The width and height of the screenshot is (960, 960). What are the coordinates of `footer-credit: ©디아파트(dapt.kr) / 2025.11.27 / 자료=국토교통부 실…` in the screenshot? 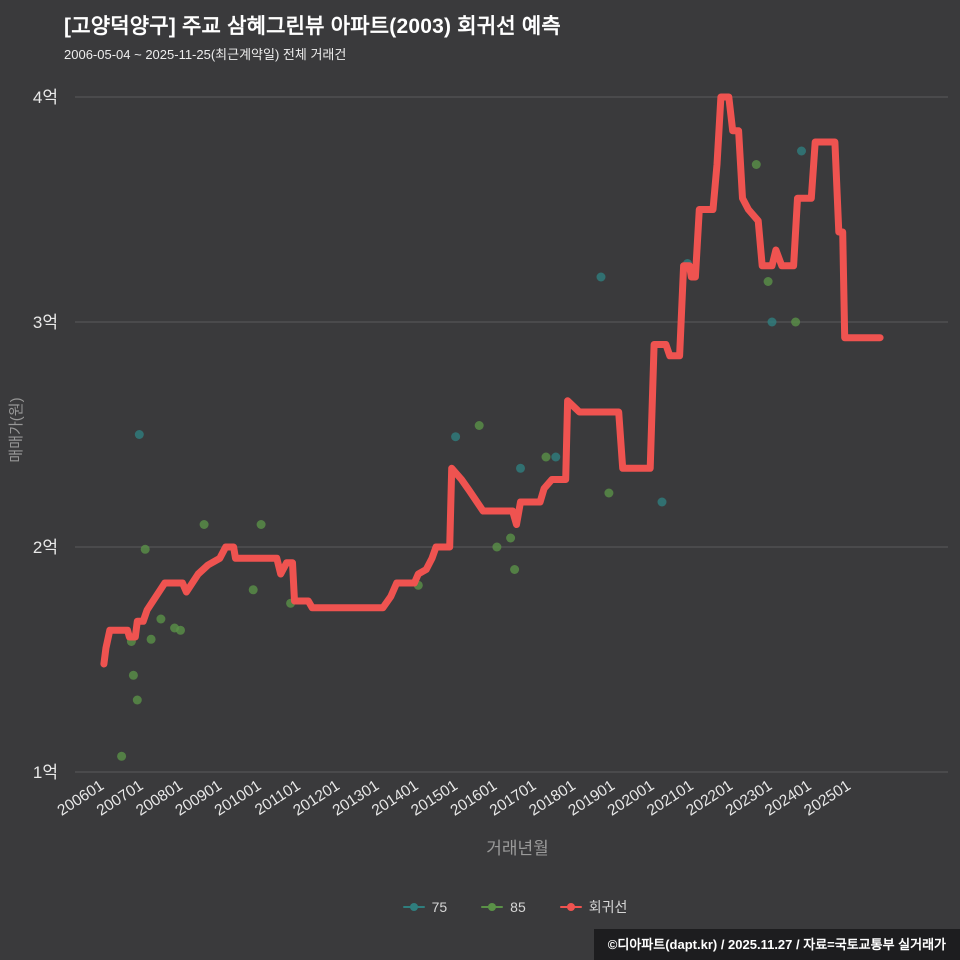 It's located at (776, 944).